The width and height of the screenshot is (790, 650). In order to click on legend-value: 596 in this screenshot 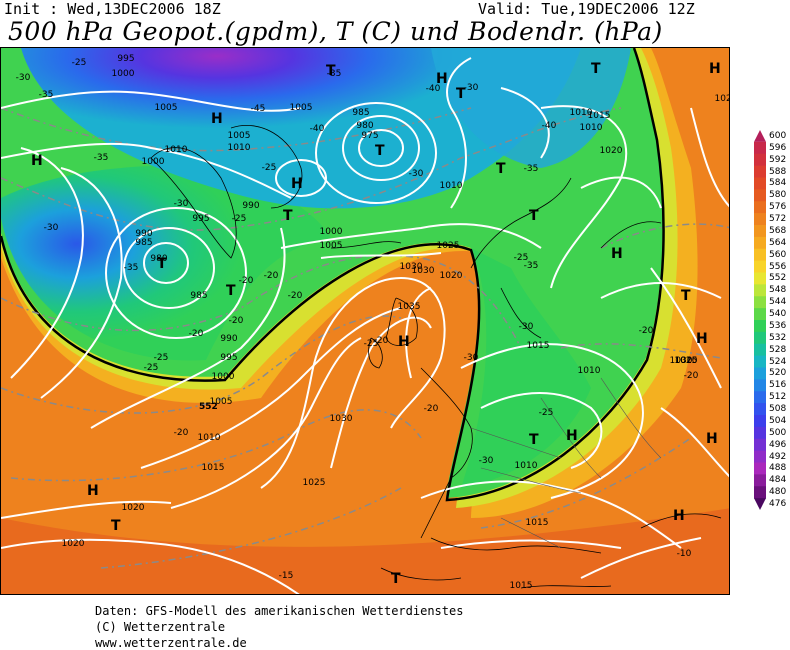, I will do `click(778, 147)`.